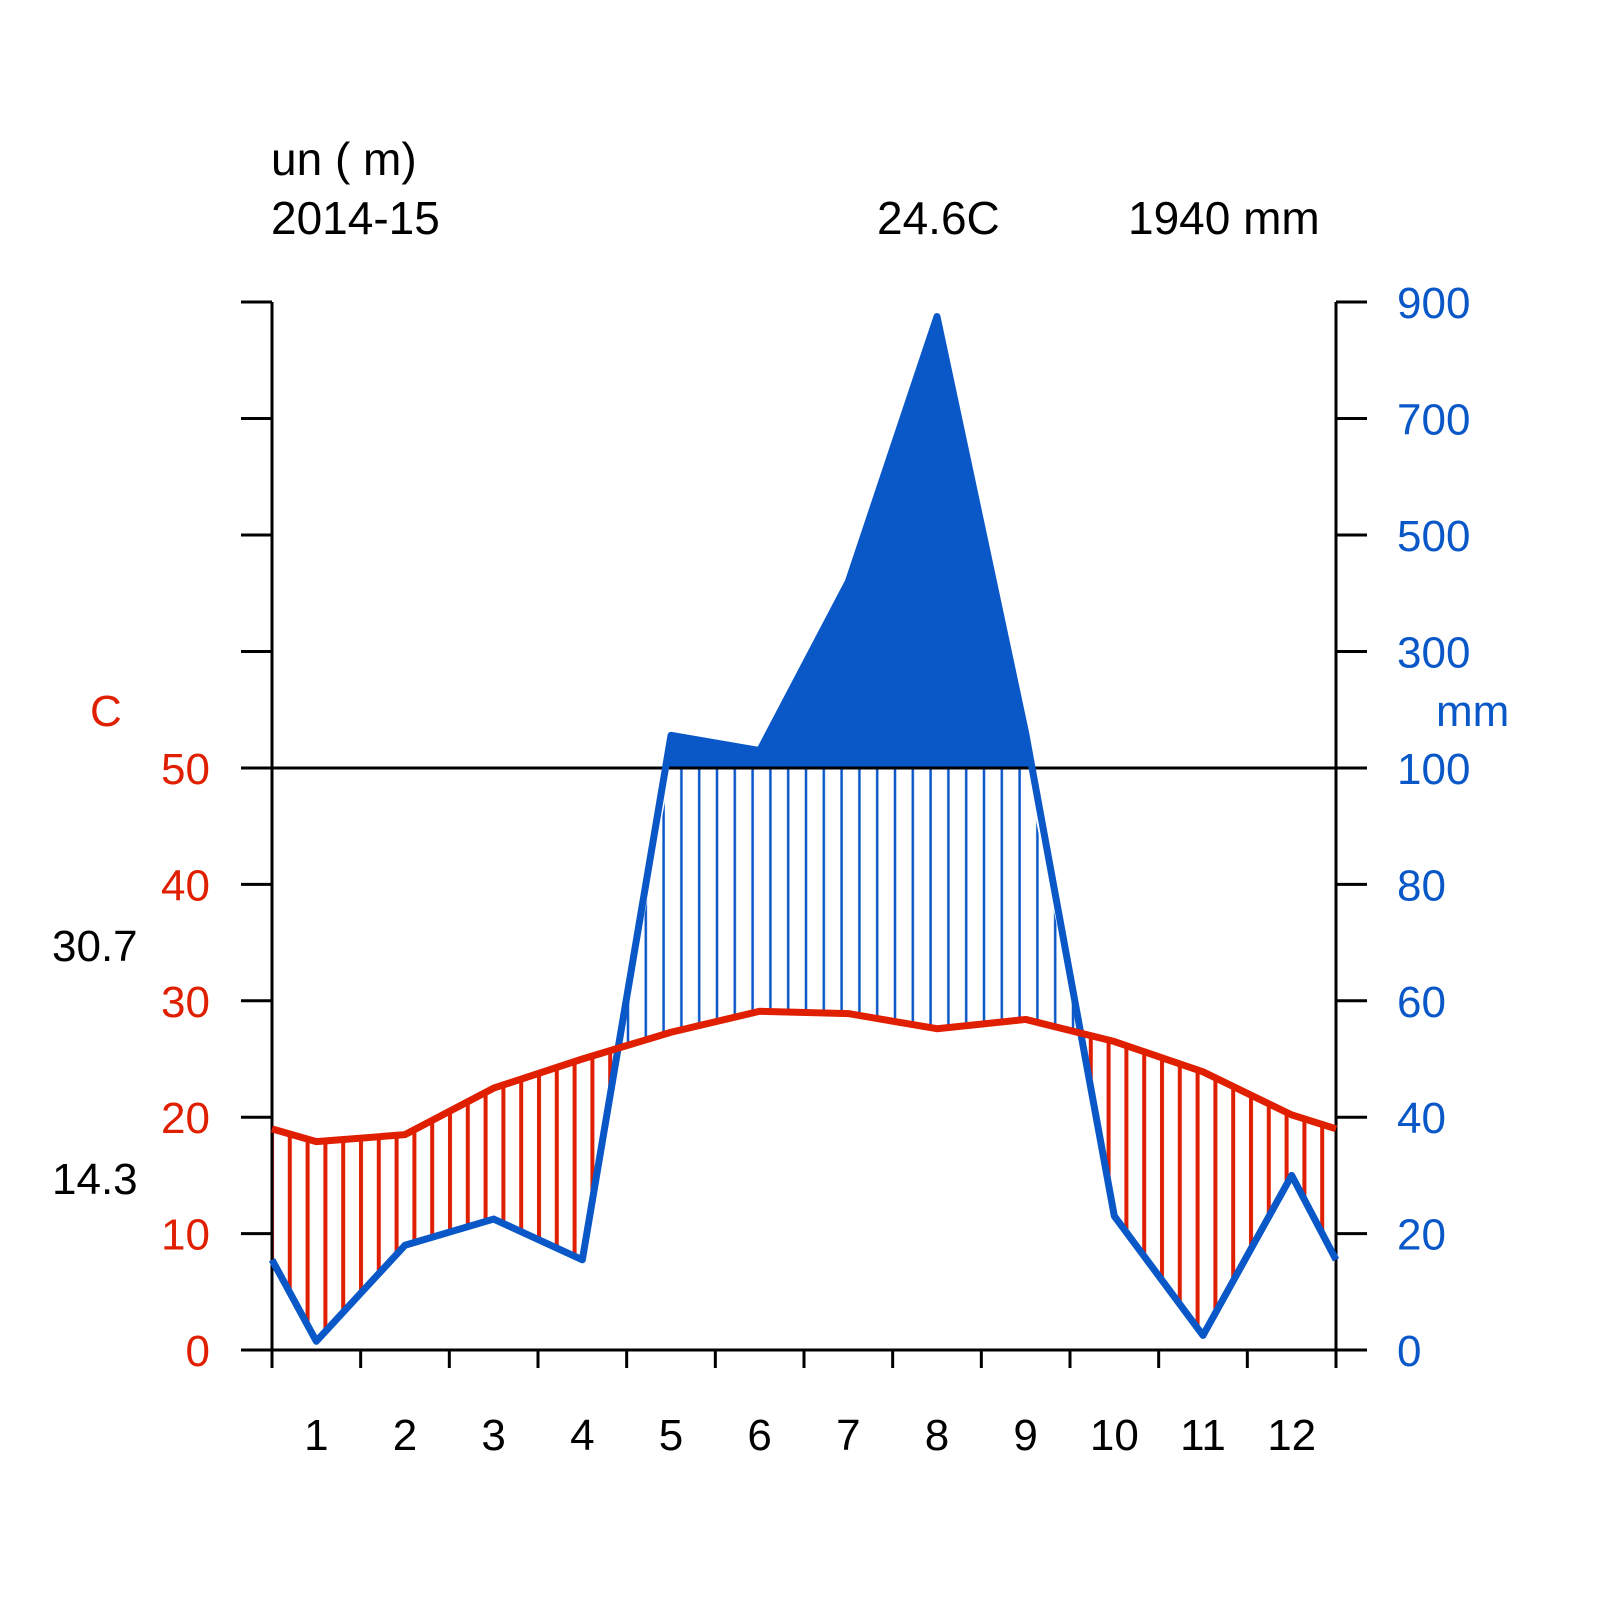  What do you see at coordinates (95, 1179) in the screenshot?
I see `abs-min-temp-label: 14.3` at bounding box center [95, 1179].